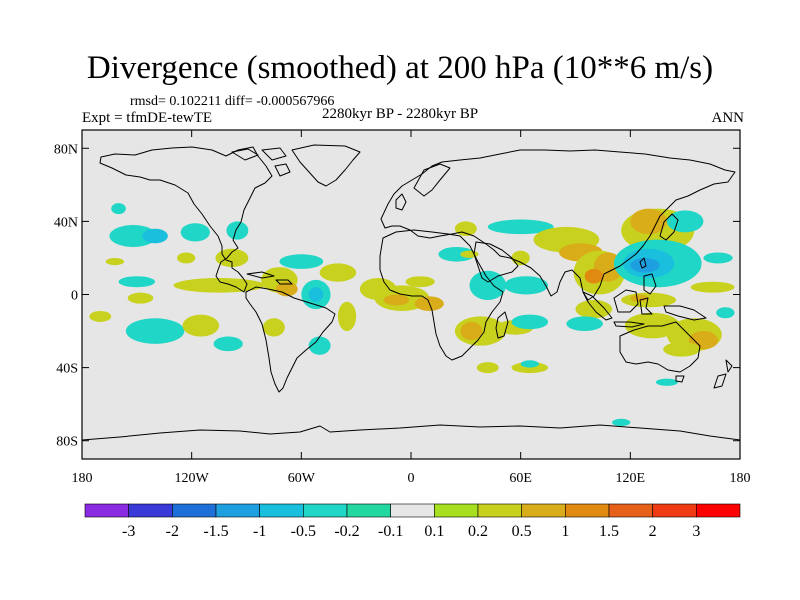 The width and height of the screenshot is (800, 600). What do you see at coordinates (412, 521) in the screenshot?
I see `colorbar: -3 -2 -1.5 -1 -0.5 -0.2 -0.1 0.1 0.2 0.5 1 1.5 2 3` at bounding box center [412, 521].